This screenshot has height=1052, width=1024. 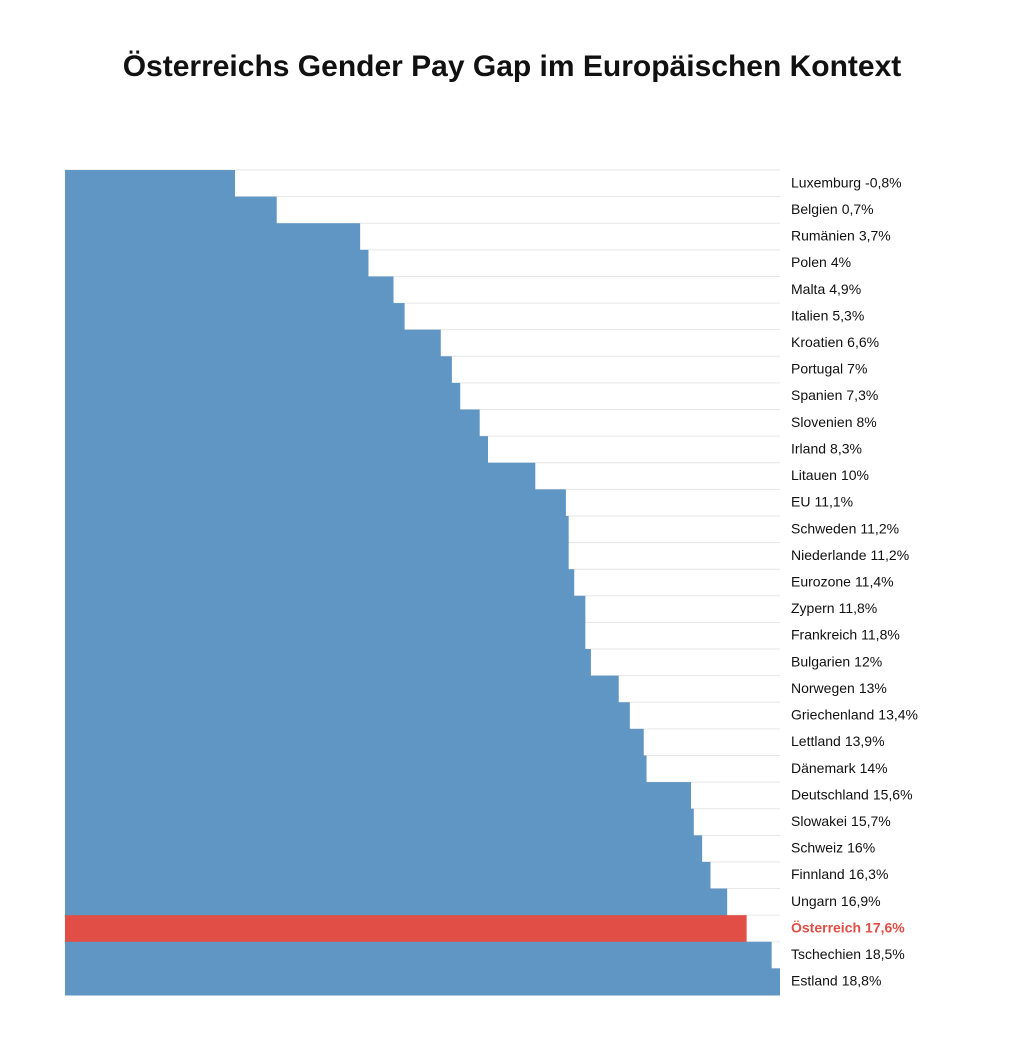 I want to click on row-label: Österreich 17,6%, so click(x=848, y=927).